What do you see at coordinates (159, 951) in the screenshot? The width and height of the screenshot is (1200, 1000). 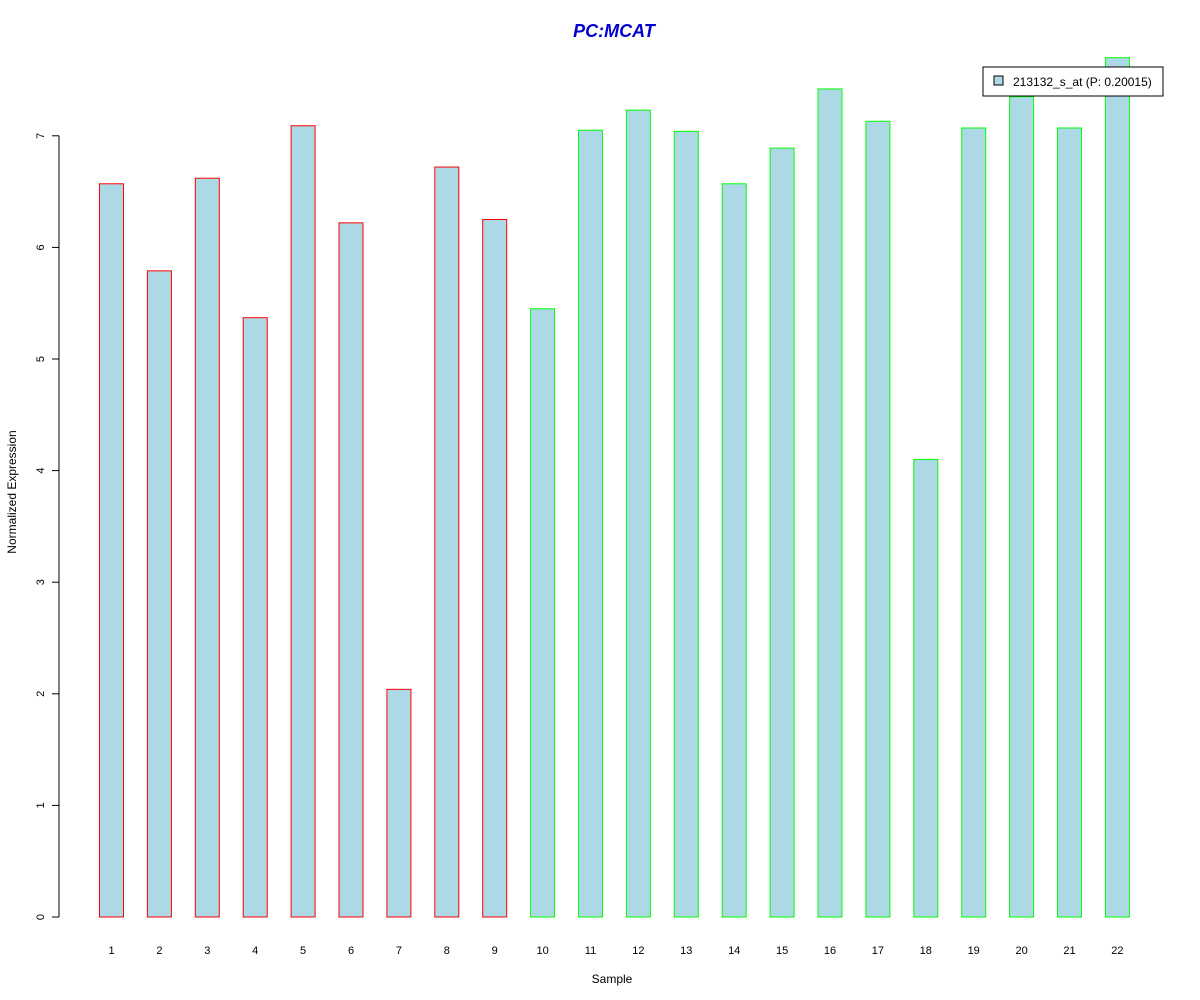 I see `x-tick-label: 2` at bounding box center [159, 951].